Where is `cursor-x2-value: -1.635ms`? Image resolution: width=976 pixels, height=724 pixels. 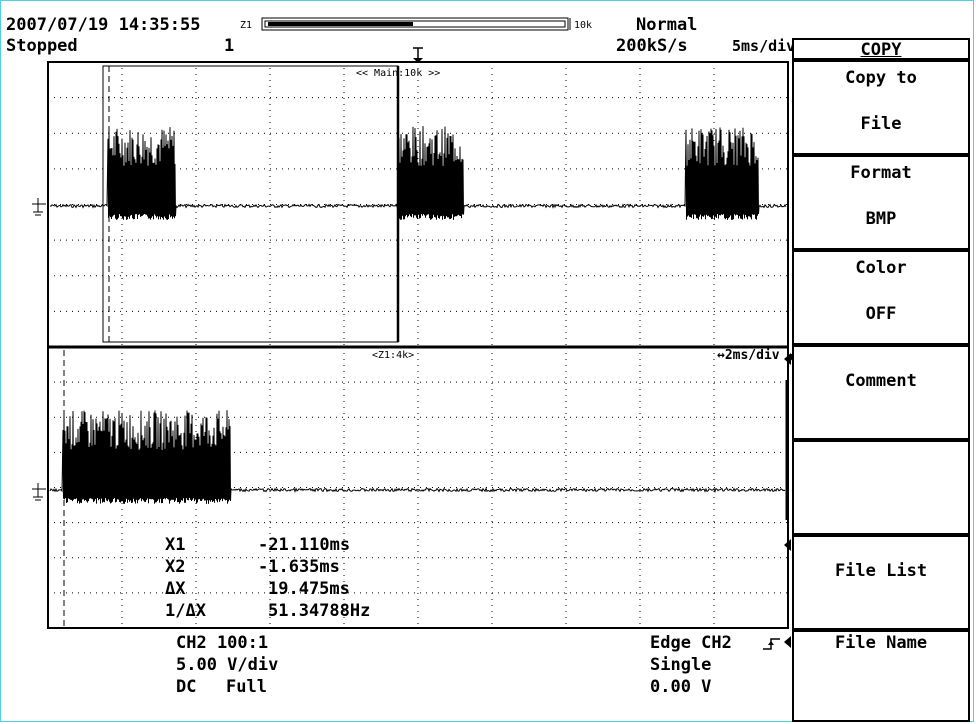
cursor-x2-value: -1.635ms is located at coordinates (299, 567).